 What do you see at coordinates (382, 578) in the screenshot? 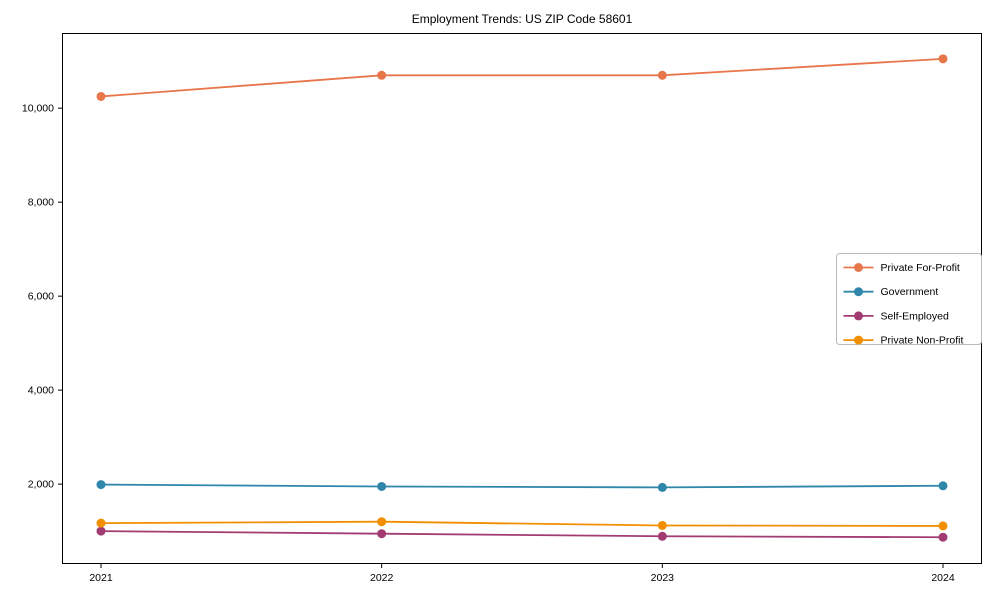
I see `x-tick-label-2022: 2022` at bounding box center [382, 578].